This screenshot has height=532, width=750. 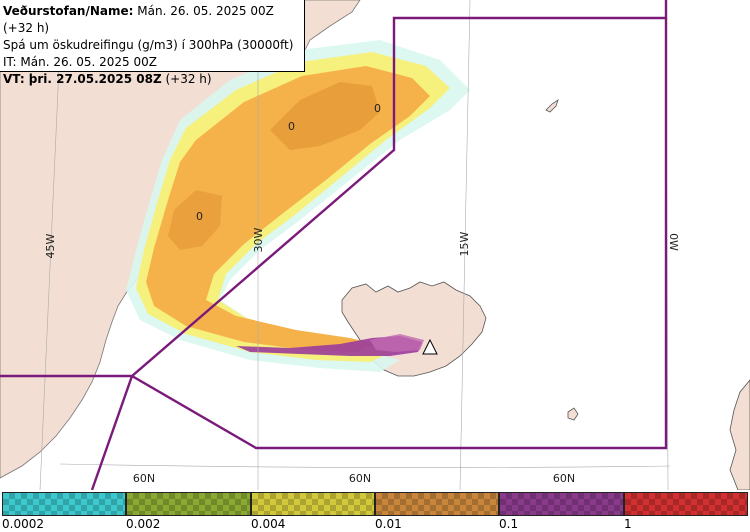 I want to click on volcano-triangle-icon, so click(x=430, y=346).